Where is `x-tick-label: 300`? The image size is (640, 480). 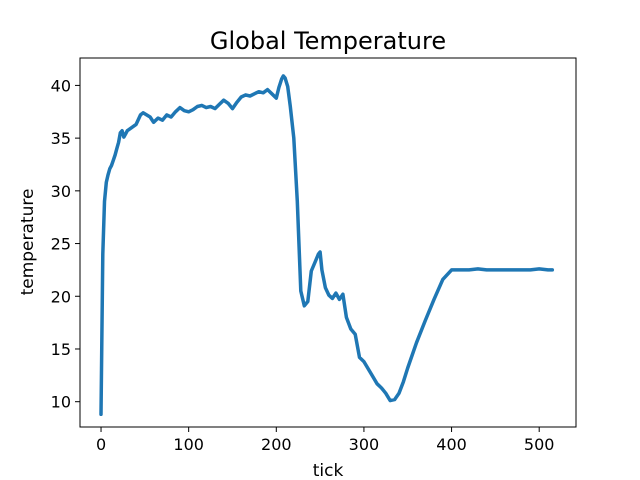 x-tick-label: 300 is located at coordinates (364, 444).